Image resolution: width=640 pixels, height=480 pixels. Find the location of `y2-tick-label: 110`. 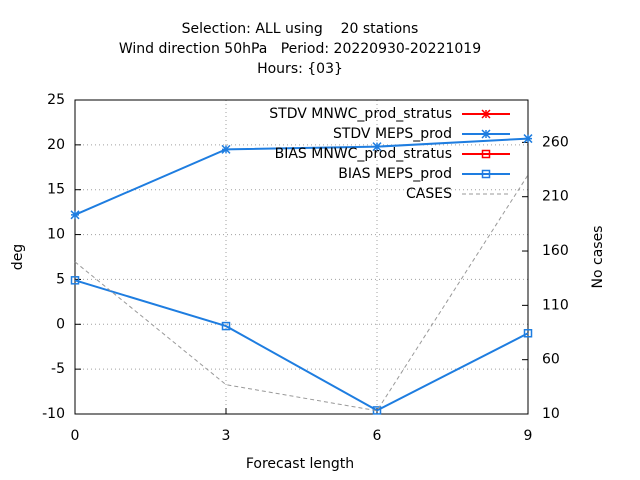

y2-tick-label: 110 is located at coordinates (555, 305).